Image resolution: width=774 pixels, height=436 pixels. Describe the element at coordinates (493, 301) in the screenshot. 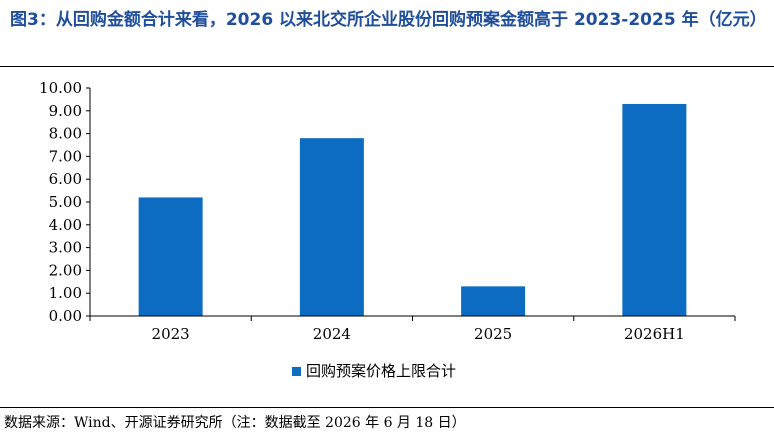

I see `bar-2025` at that location.